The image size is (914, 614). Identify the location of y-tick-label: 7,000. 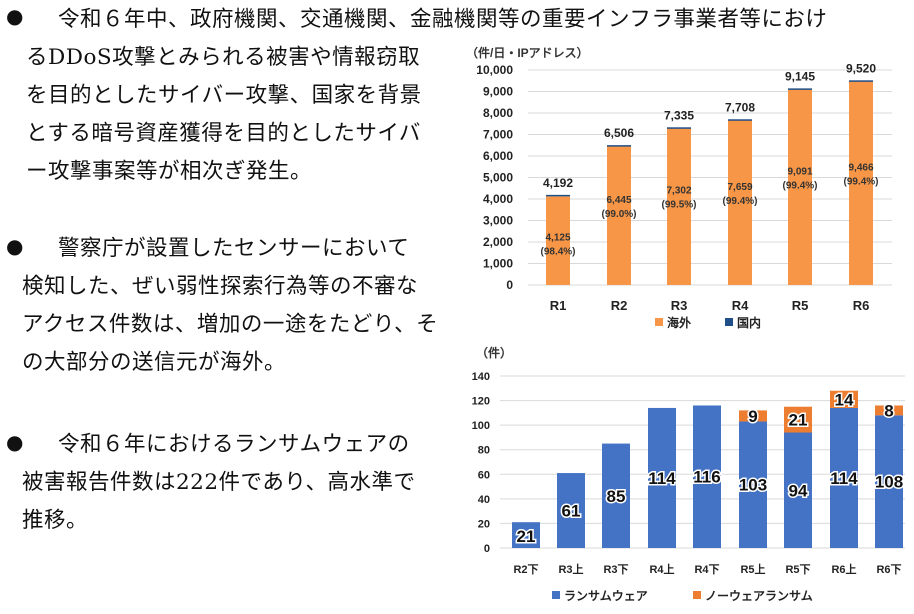
(498, 135).